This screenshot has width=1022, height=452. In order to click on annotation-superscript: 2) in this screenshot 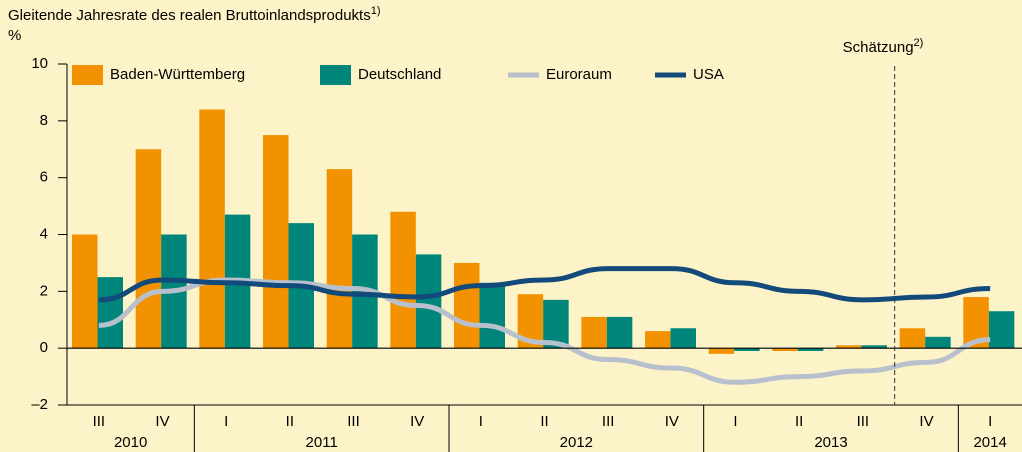, I will do `click(919, 43)`.